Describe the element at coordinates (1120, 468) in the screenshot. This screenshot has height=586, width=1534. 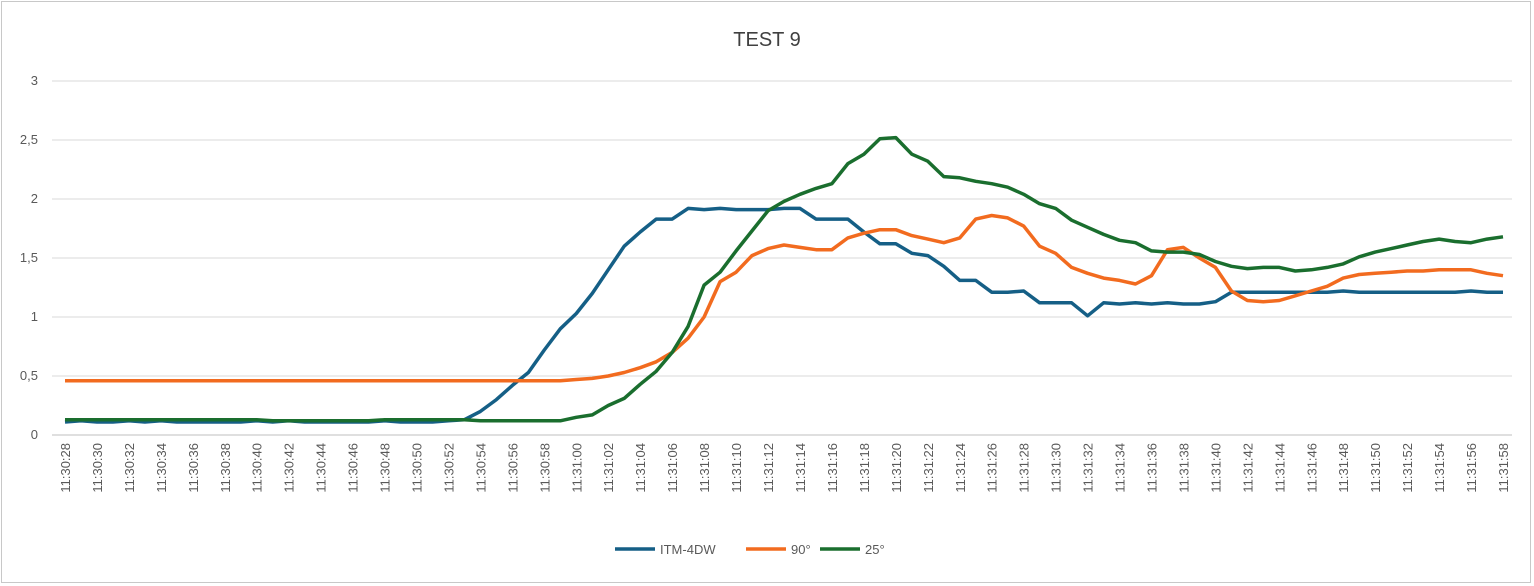
I see `x-tick-label: 11:31:34` at that location.